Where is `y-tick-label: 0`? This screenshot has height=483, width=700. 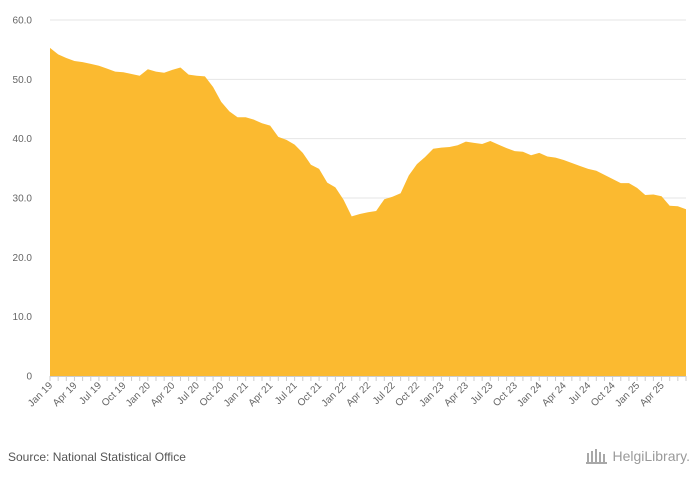 y-tick-label: 0 is located at coordinates (29, 377).